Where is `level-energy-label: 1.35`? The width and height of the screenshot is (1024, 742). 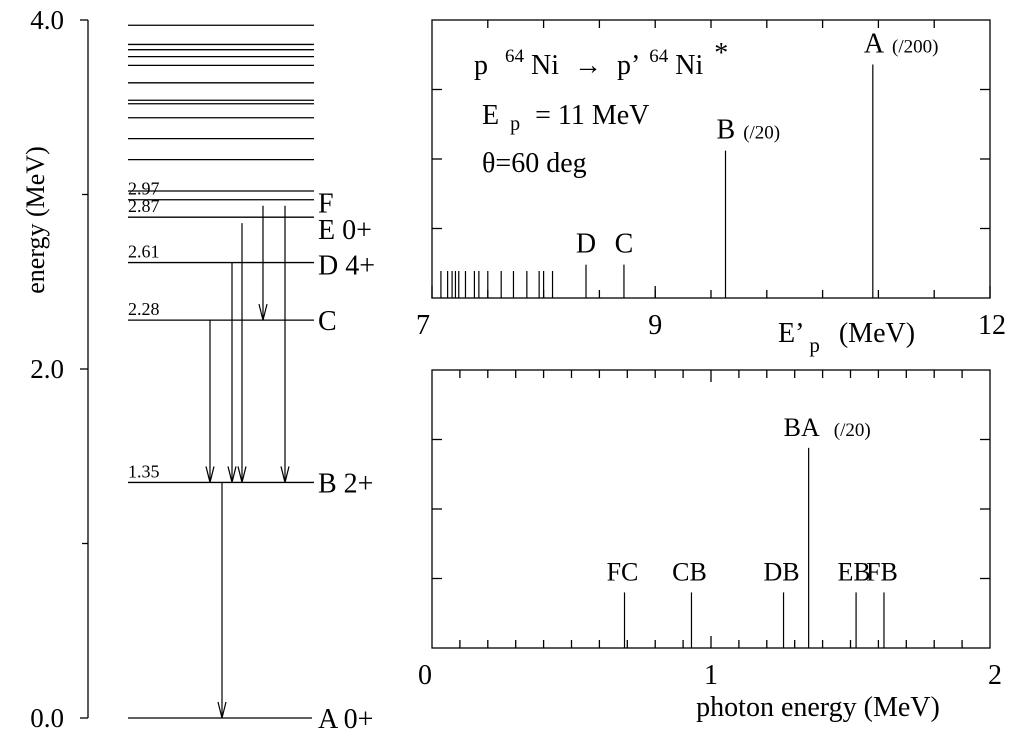
level-energy-label: 1.35 is located at coordinates (144, 471).